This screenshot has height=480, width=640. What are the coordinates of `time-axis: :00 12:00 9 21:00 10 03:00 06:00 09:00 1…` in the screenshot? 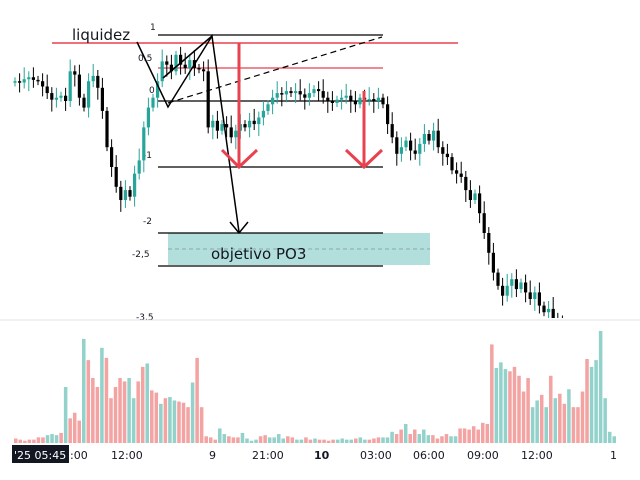 It's located at (314, 454).